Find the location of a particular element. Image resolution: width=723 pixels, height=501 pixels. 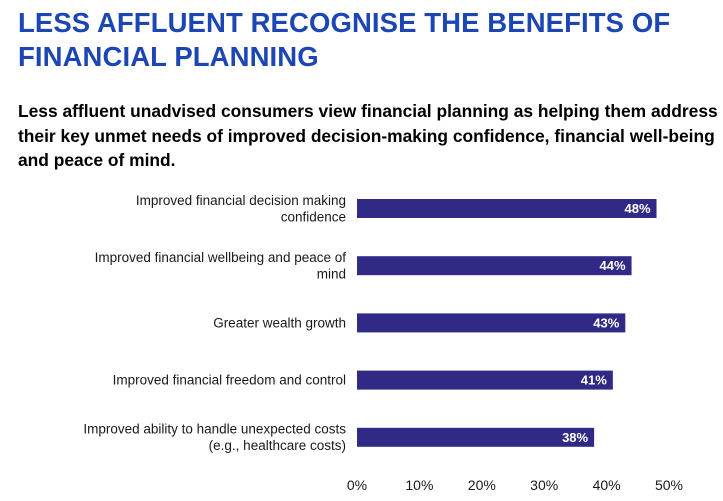

category-label: confidence is located at coordinates (313, 216).